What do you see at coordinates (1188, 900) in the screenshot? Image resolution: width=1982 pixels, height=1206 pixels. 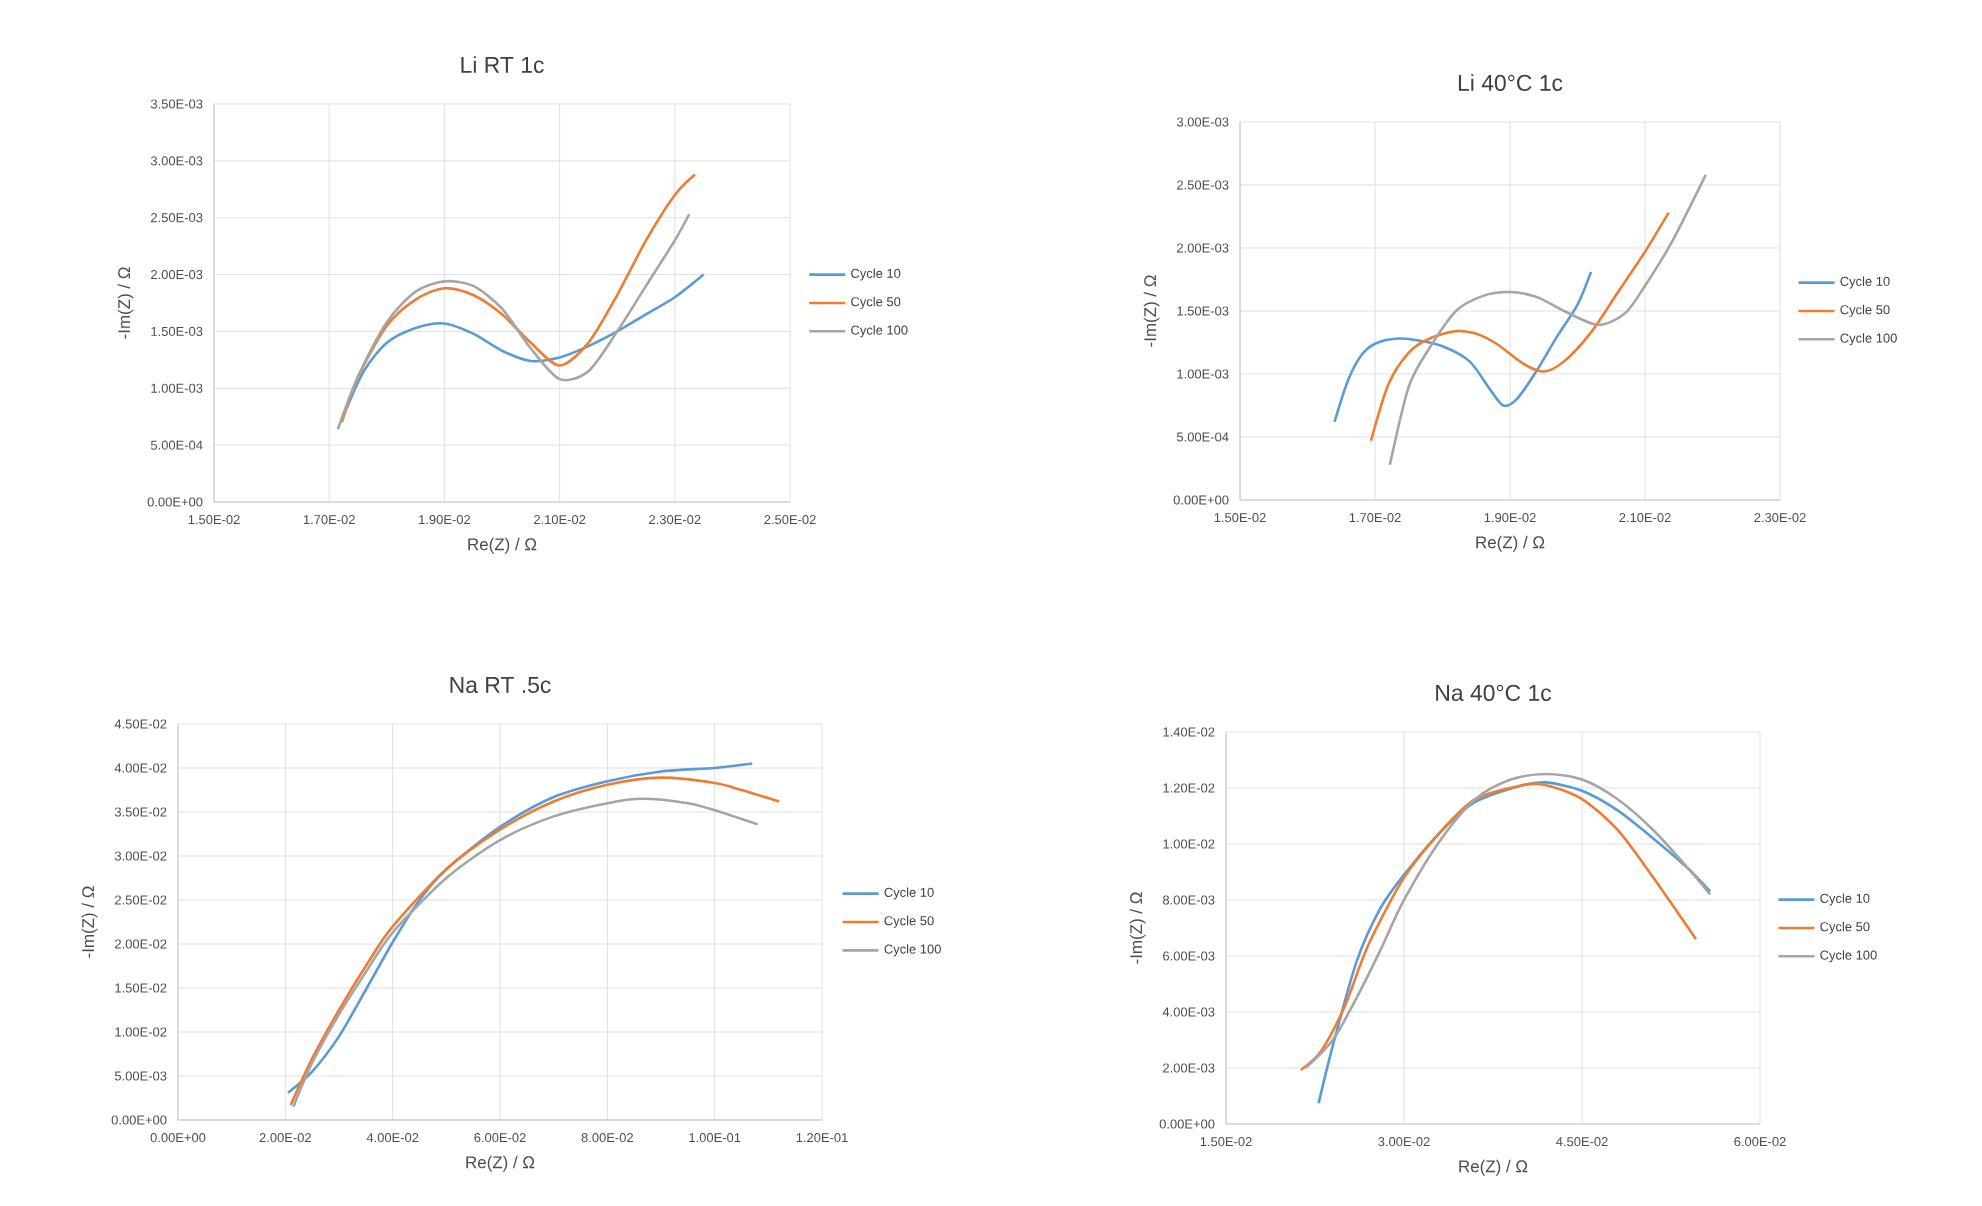 I see `y-tick-label: 8.00E-03` at bounding box center [1188, 900].